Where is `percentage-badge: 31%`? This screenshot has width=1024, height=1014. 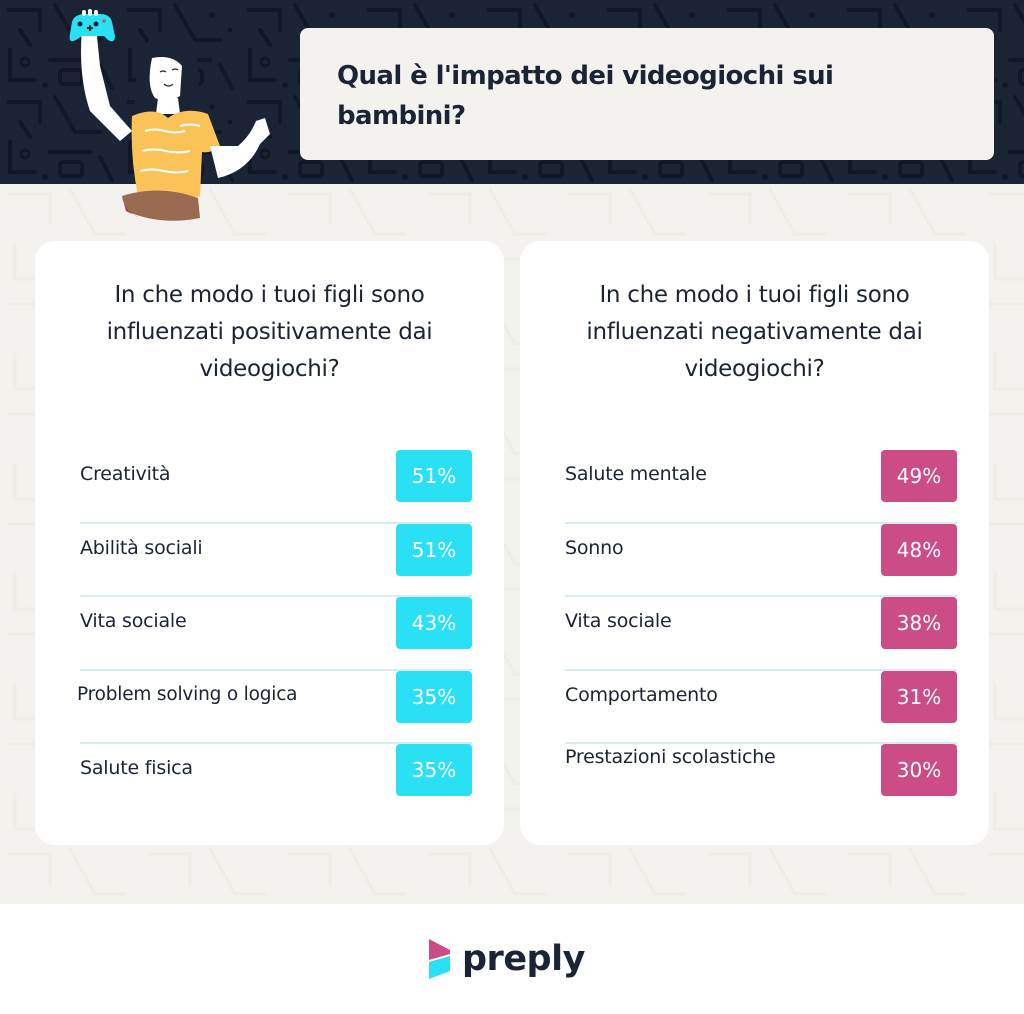 percentage-badge: 31% is located at coordinates (919, 696).